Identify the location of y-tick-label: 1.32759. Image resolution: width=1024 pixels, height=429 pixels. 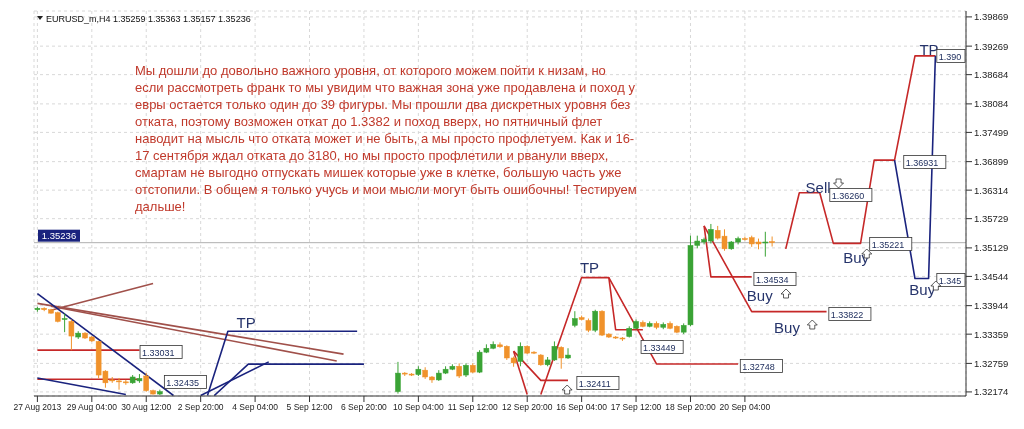
(991, 363).